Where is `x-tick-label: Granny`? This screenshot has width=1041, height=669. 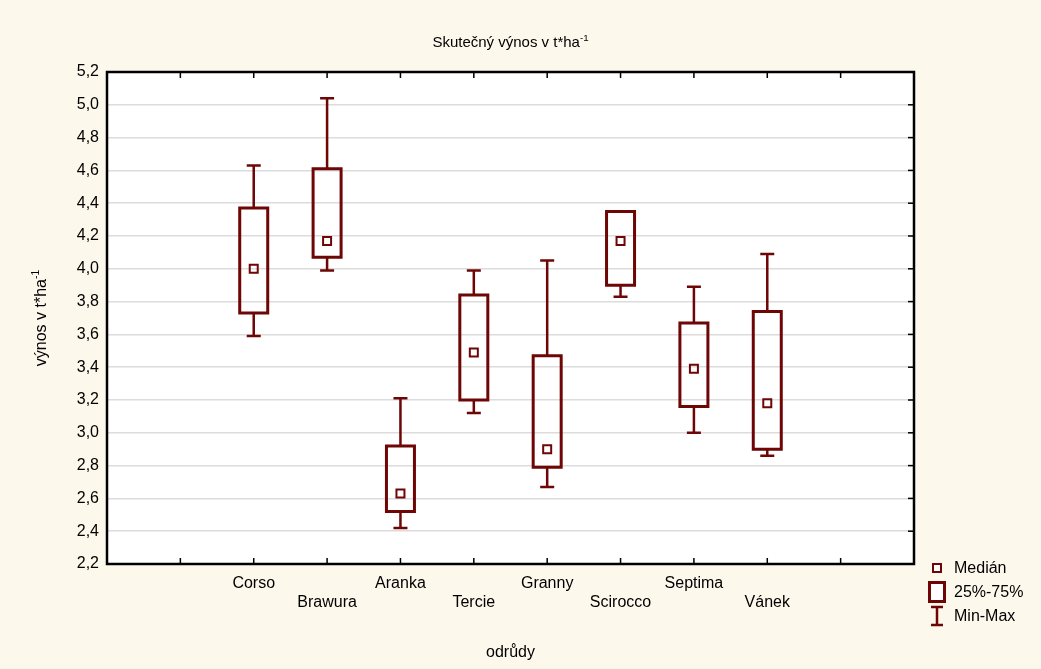
x-tick-label: Granny is located at coordinates (547, 583).